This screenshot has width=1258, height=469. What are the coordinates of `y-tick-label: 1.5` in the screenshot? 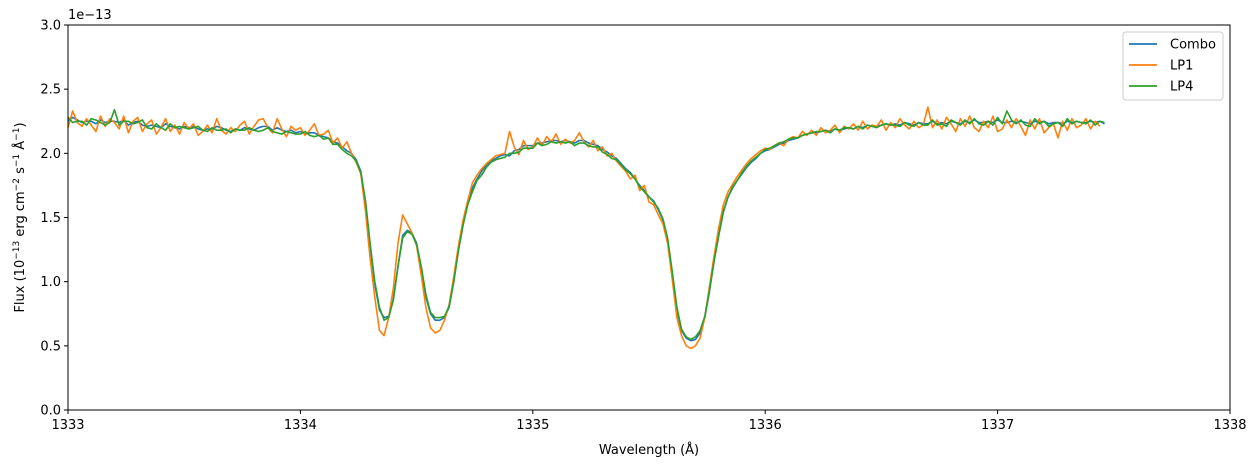 It's located at (50, 218).